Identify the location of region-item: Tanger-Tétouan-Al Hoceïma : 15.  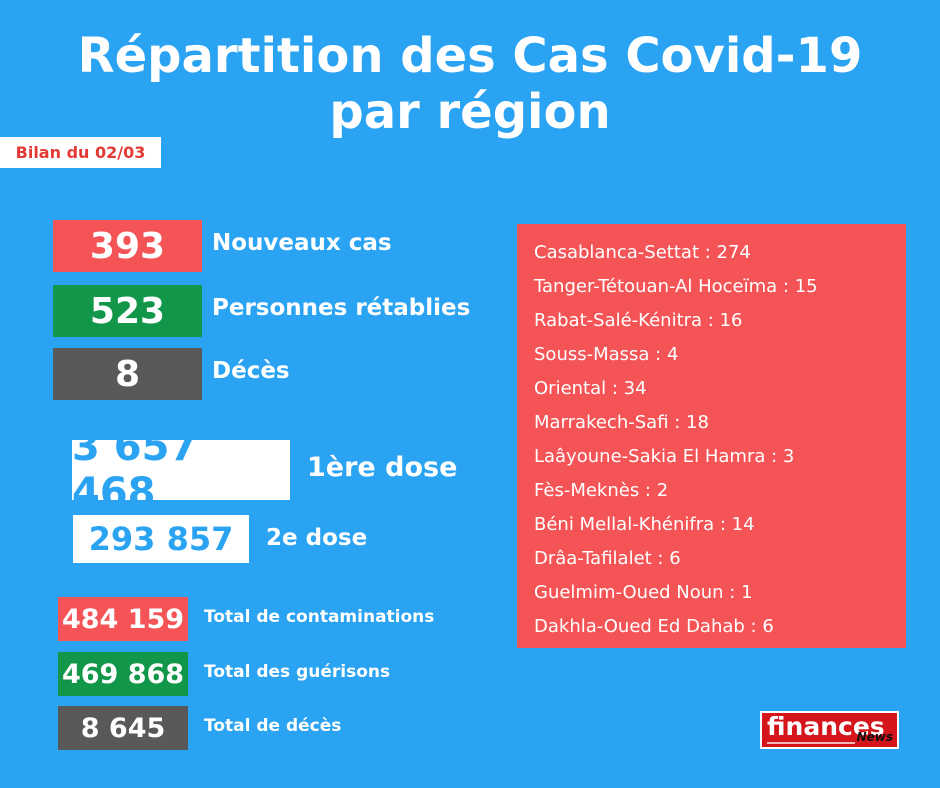
(676, 286).